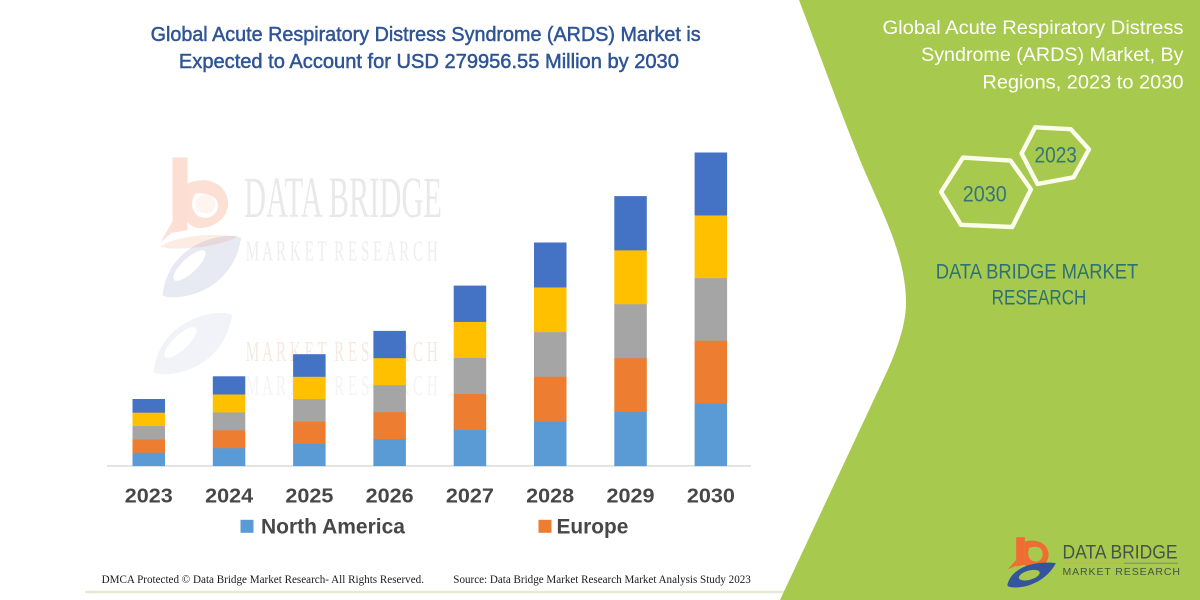  What do you see at coordinates (390, 496) in the screenshot?
I see `svg-text: 2026` at bounding box center [390, 496].